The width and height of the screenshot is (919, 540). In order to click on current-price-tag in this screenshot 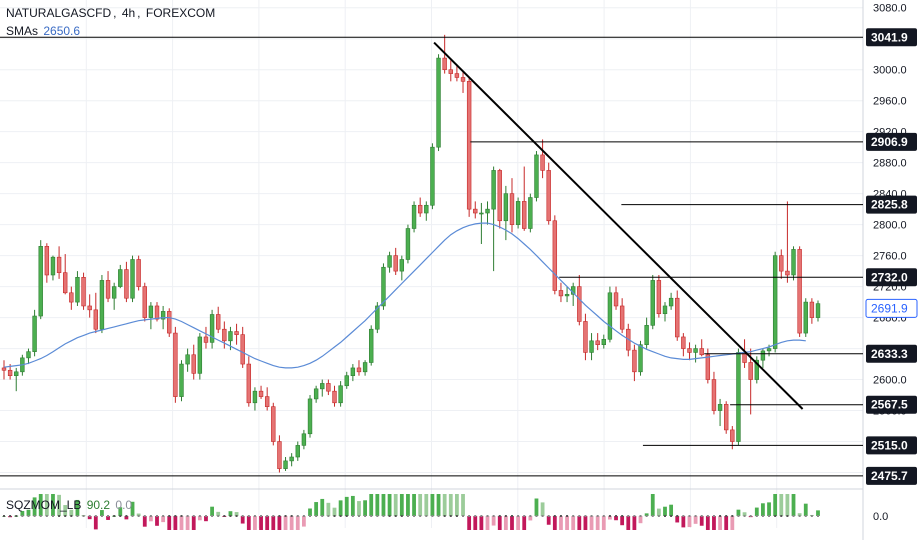, I will do `click(891, 308)`.